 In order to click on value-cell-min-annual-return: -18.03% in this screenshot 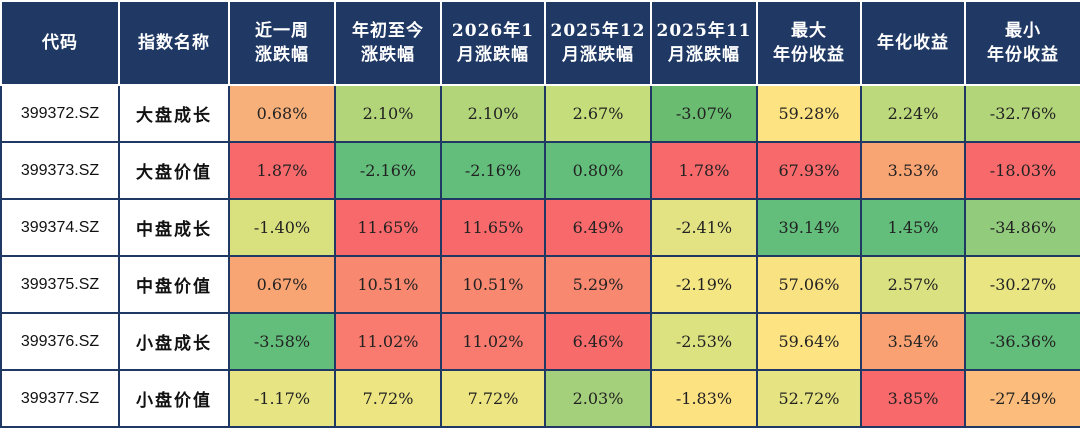, I will do `click(1022, 170)`.